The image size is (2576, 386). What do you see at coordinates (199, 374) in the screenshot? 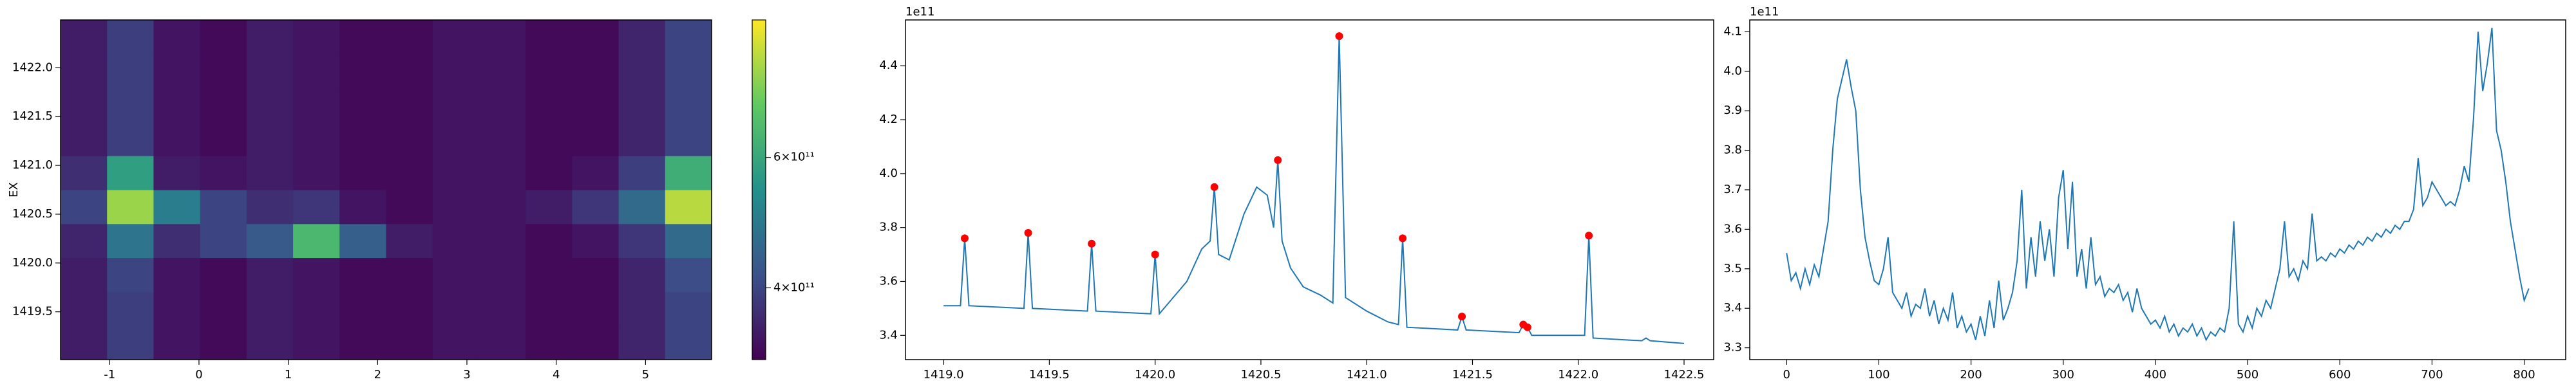
I see `x-tick-label: 0` at bounding box center [199, 374].